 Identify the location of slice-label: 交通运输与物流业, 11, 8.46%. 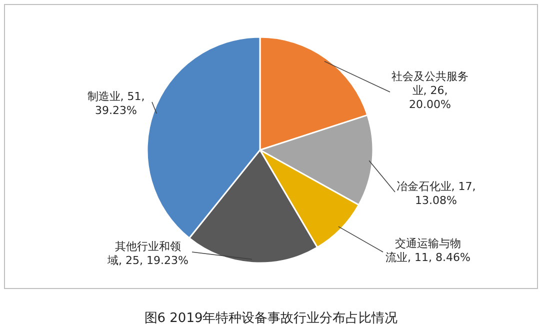
(428, 250).